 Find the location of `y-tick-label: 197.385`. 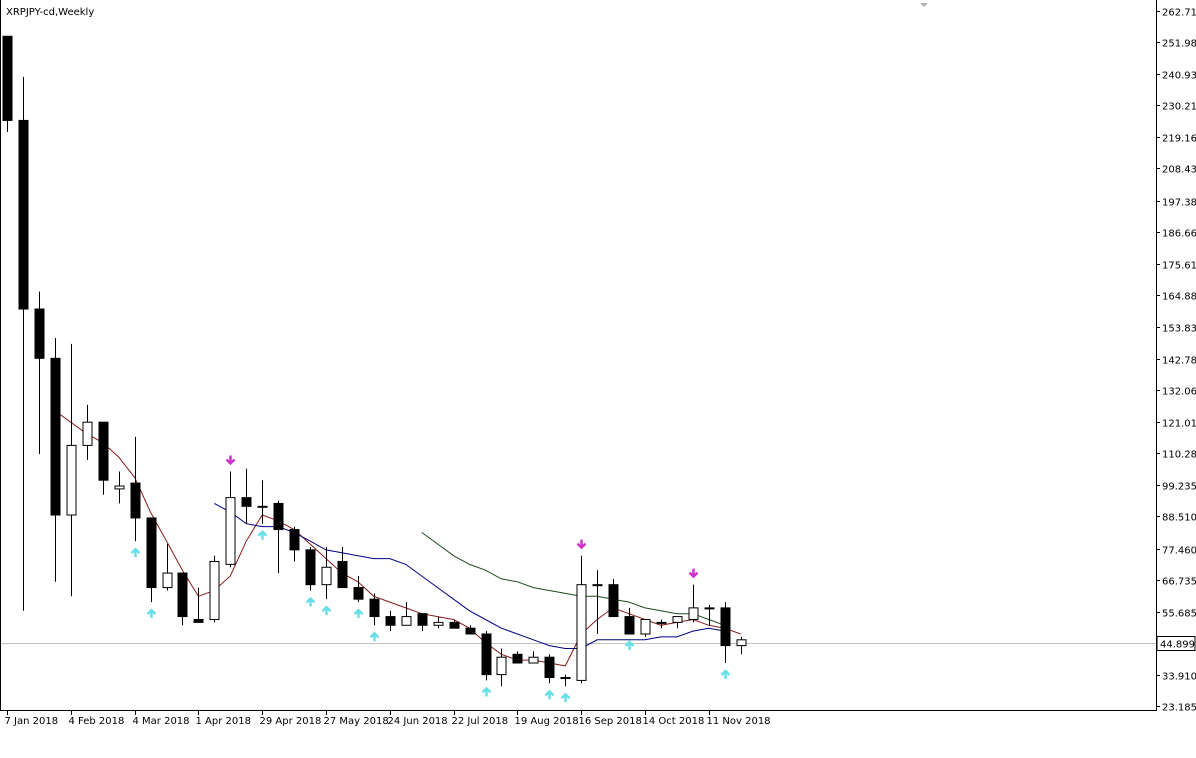

y-tick-label: 197.385 is located at coordinates (1179, 203).